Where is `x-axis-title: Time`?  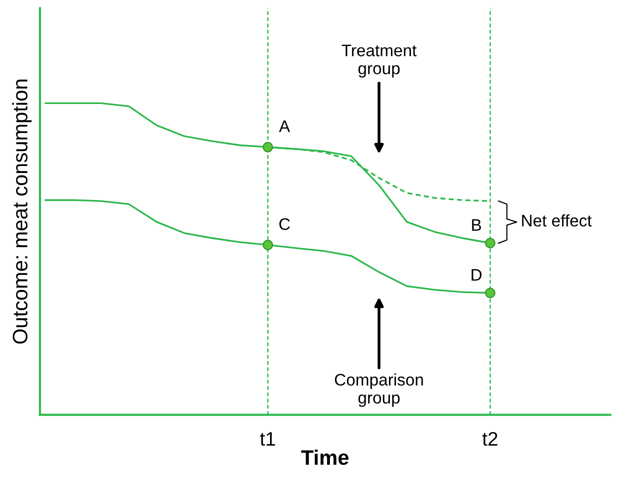 x-axis-title: Time is located at coordinates (325, 457).